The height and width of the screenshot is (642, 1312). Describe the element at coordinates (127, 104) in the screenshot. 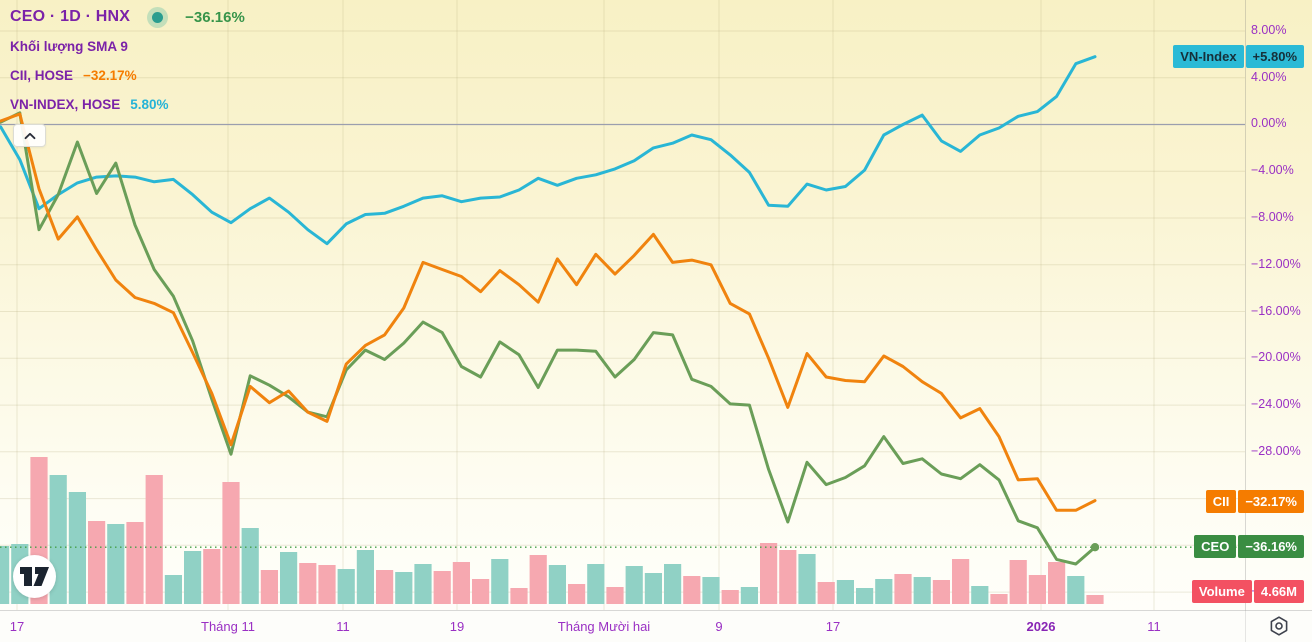

I see `legend-row-vnindex: VN-INDEX, HOSE 5.80%` at that location.